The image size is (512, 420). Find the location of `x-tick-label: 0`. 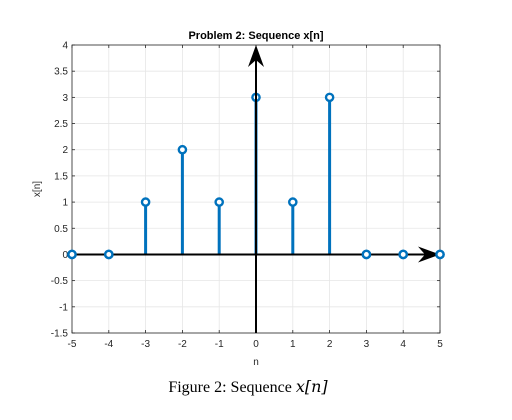

x-tick-label: 0 is located at coordinates (256, 344).